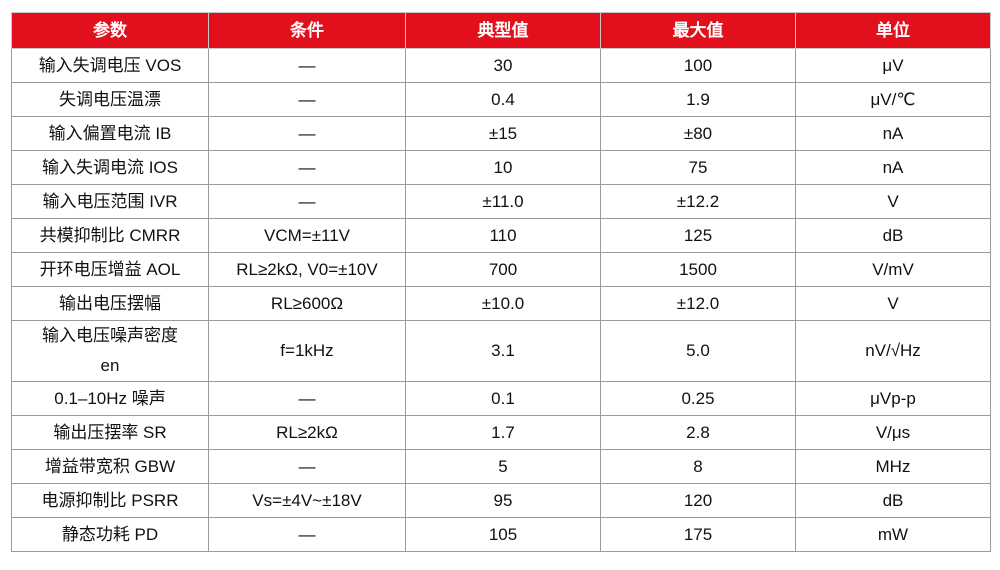  I want to click on table-cell: 0.4, so click(503, 99).